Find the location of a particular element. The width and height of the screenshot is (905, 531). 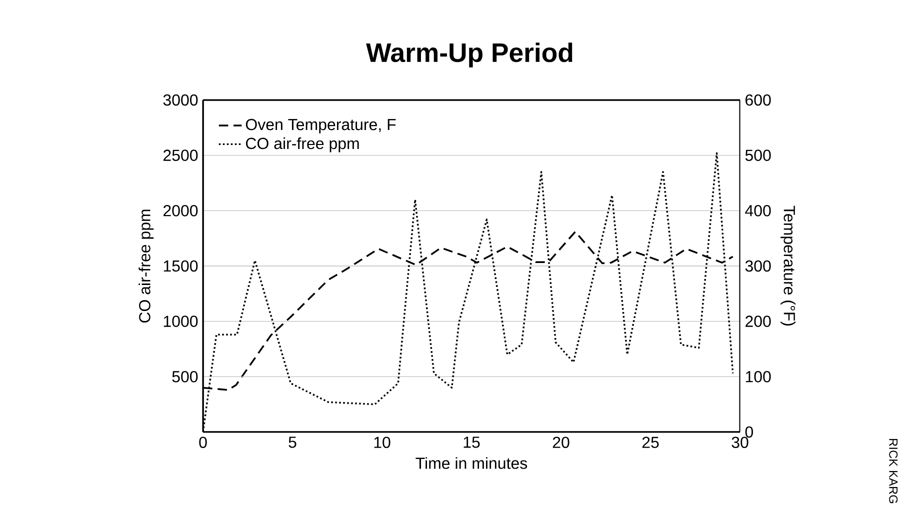

text: RICK KARG is located at coordinates (893, 471).